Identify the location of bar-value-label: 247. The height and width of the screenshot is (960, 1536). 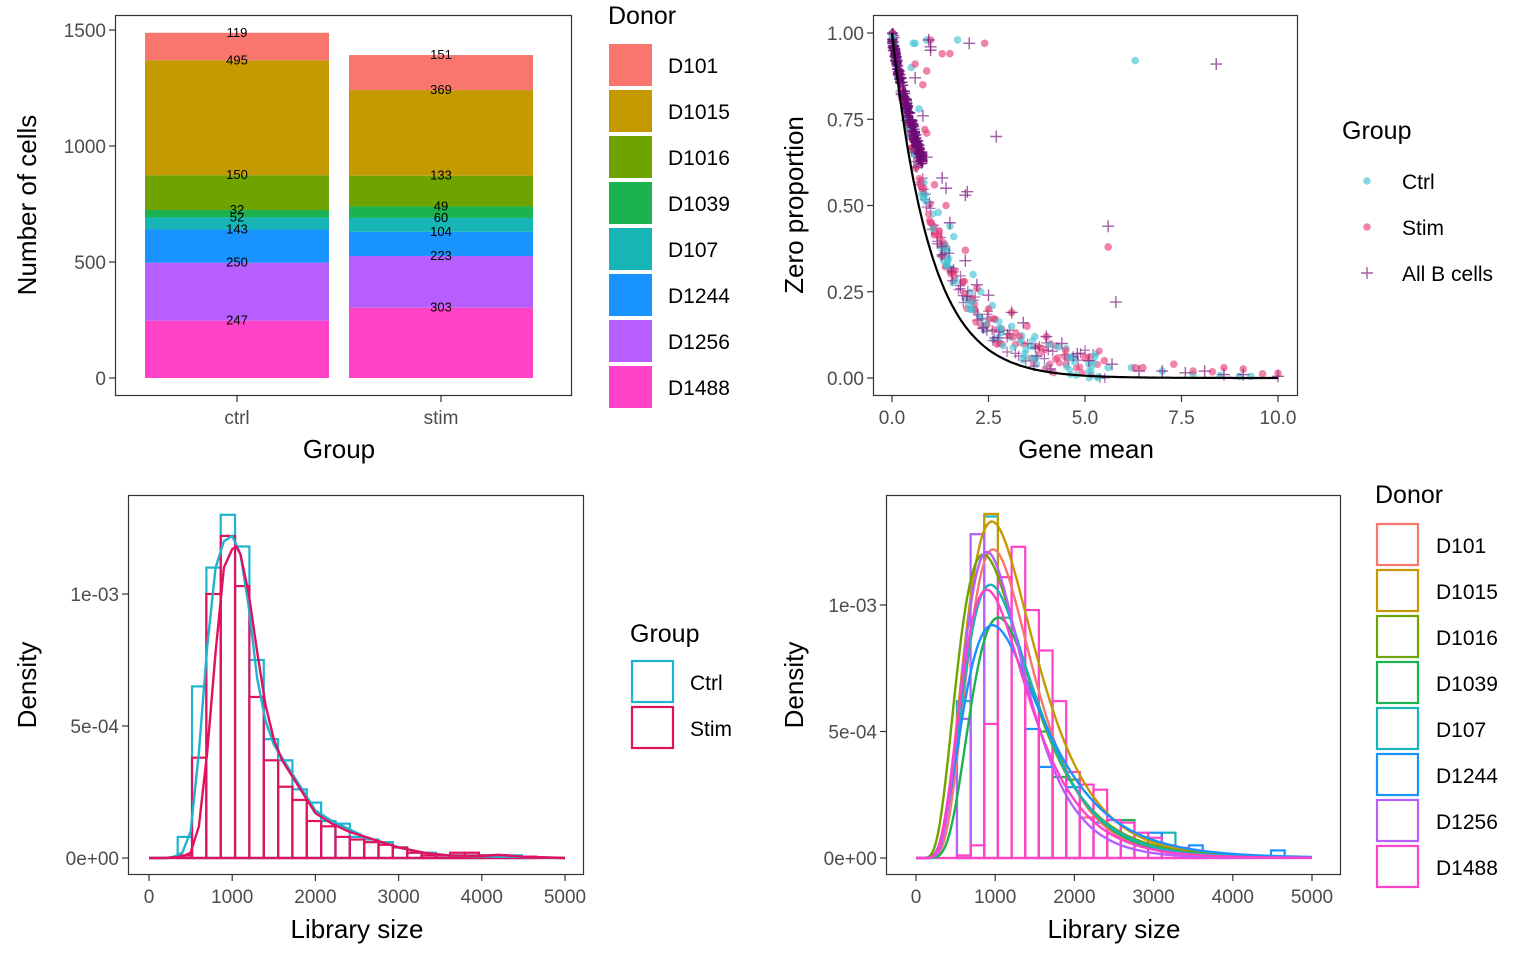
(237, 320).